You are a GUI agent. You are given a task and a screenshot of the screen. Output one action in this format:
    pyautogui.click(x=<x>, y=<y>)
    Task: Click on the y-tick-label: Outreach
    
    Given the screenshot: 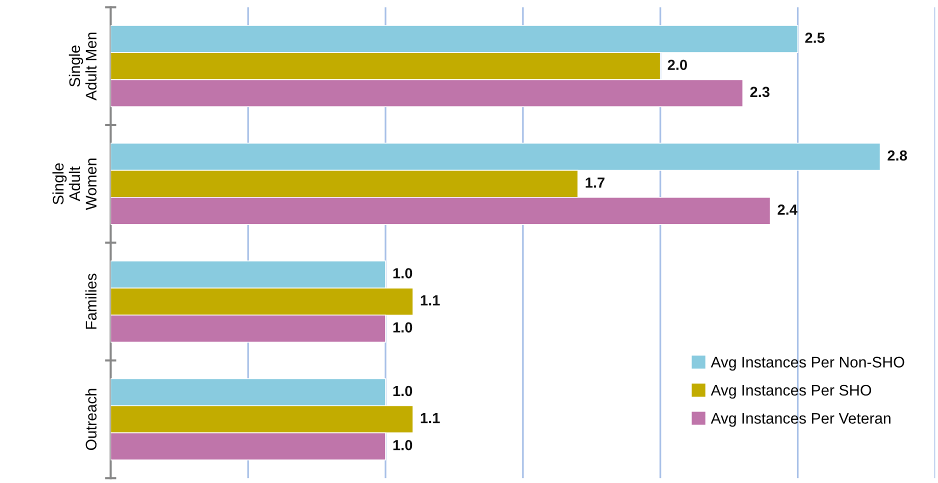 What is the action you would take?
    pyautogui.click(x=91, y=419)
    